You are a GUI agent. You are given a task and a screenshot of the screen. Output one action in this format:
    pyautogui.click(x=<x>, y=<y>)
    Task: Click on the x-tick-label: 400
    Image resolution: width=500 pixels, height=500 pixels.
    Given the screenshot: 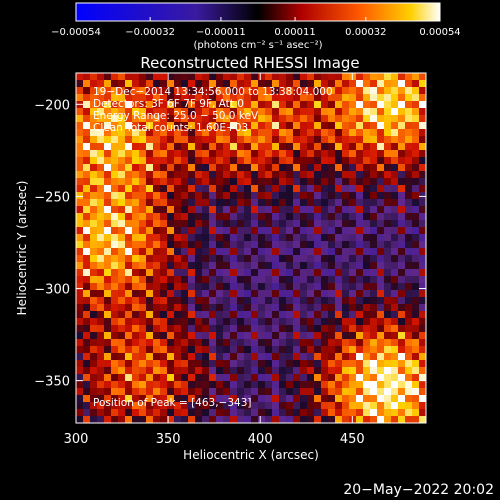 What is the action you would take?
    pyautogui.click(x=260, y=439)
    